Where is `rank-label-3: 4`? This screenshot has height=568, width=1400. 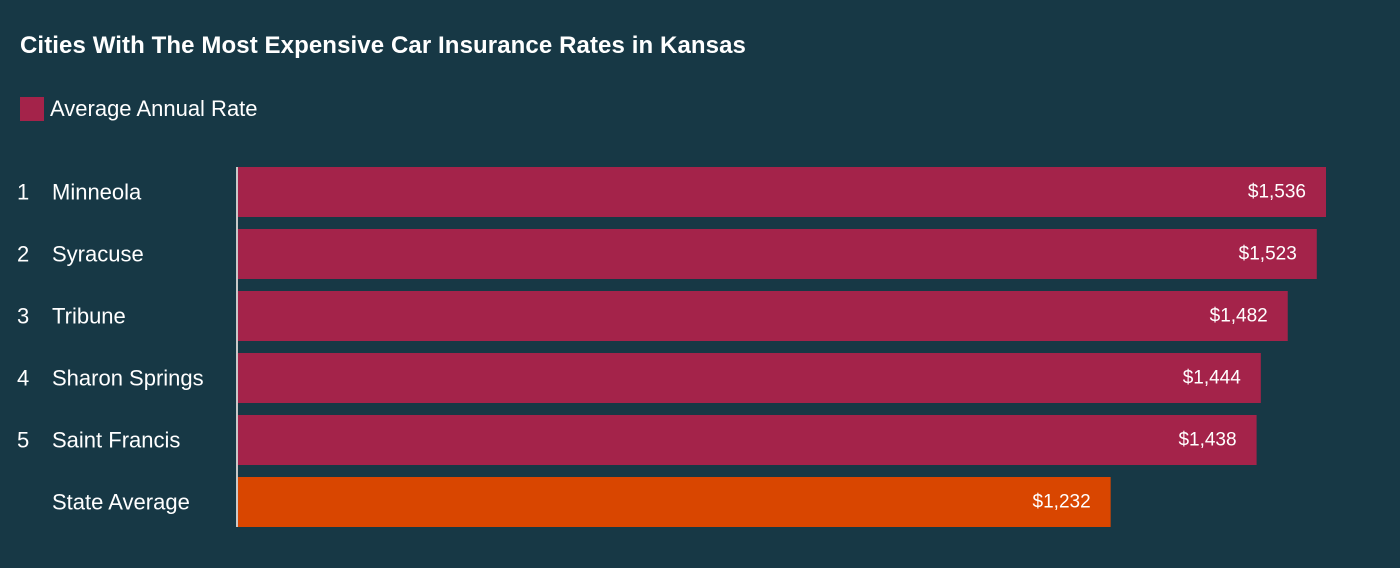
rank-label-3: 4 is located at coordinates (23, 378).